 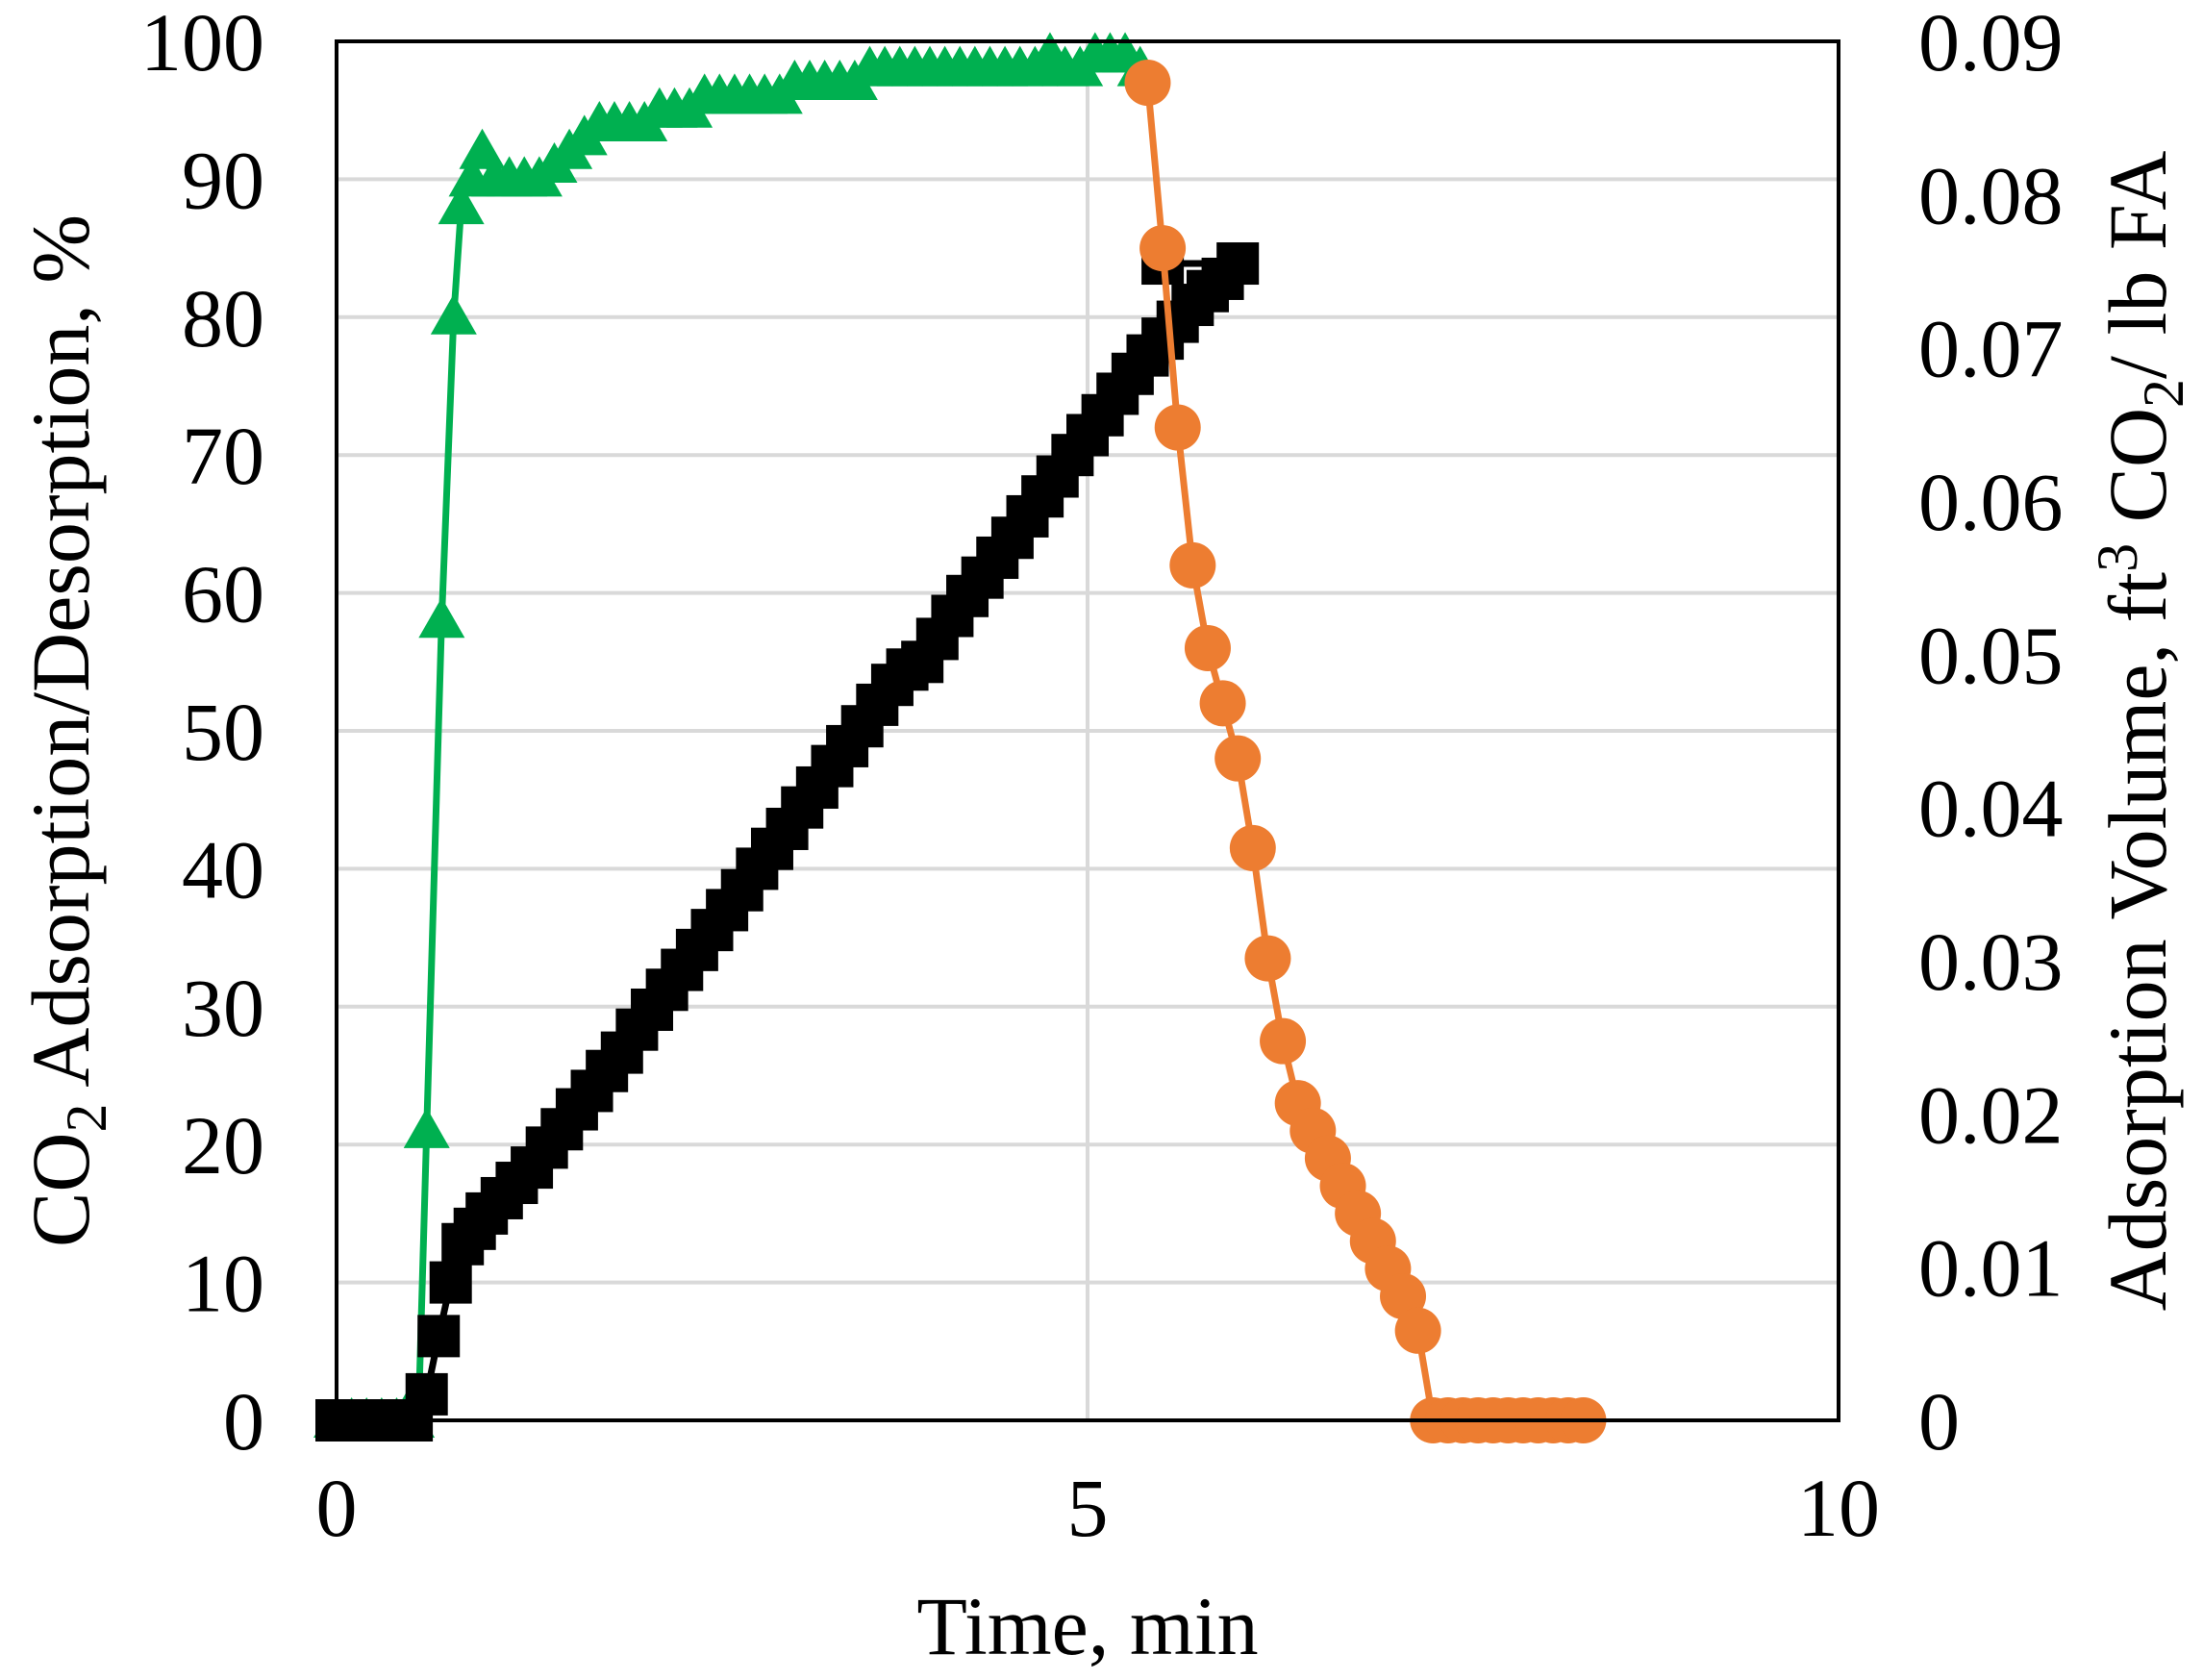 What do you see at coordinates (2137, 475) in the screenshot?
I see `right-axis-title-b: CO` at bounding box center [2137, 475].